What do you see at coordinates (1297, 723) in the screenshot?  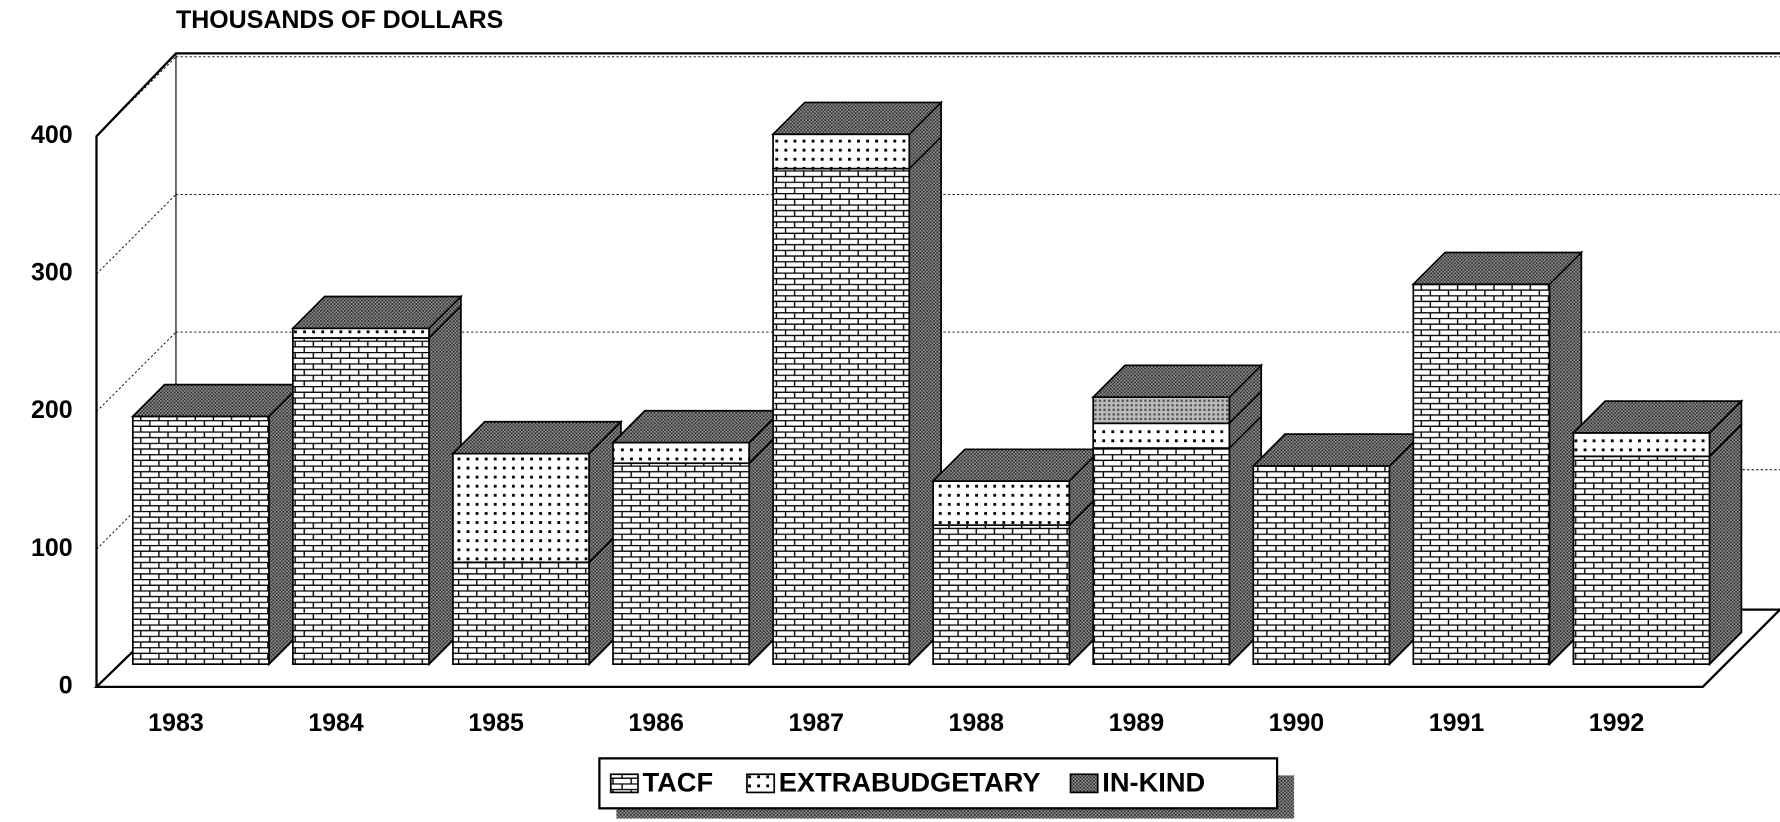 I see `x-tick-label: 1990` at bounding box center [1297, 723].